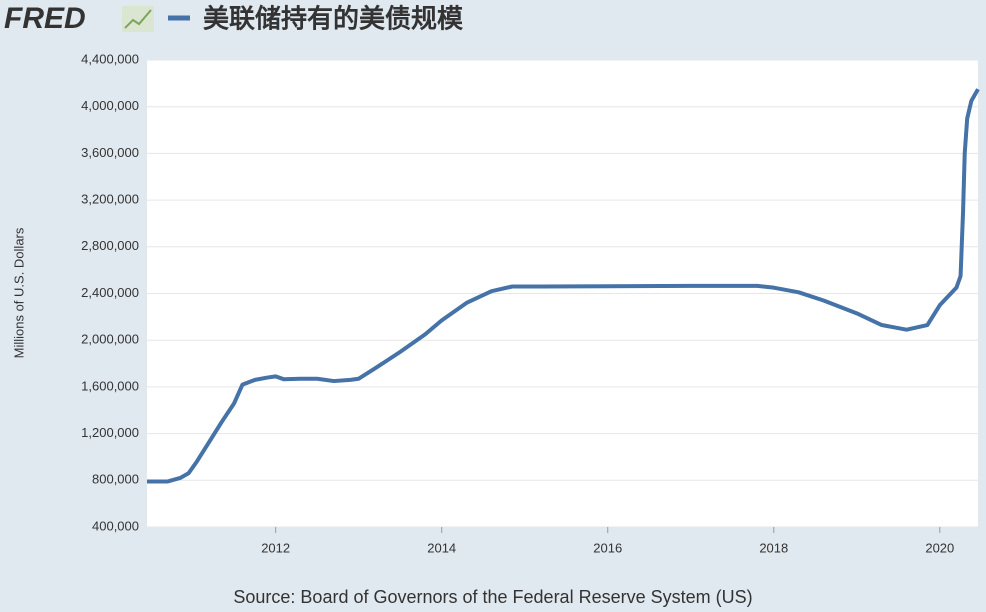 This screenshot has width=986, height=612. I want to click on y-tick-label: 2,000,000, so click(110, 339).